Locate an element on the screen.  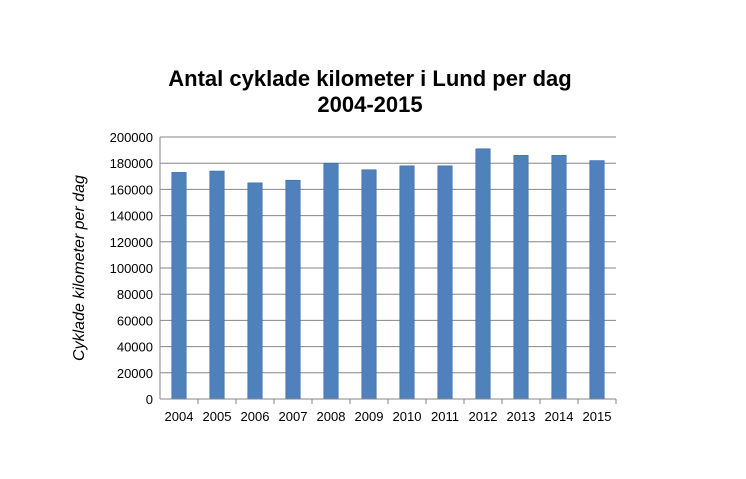
y-tick-label: 200000 is located at coordinates (131, 137).